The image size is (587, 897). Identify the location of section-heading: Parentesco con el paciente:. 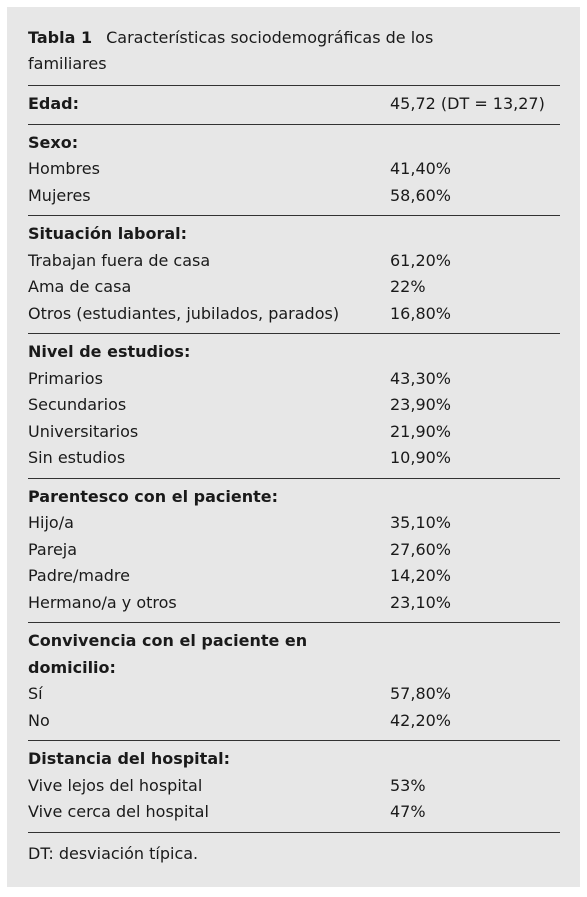
(153, 496).